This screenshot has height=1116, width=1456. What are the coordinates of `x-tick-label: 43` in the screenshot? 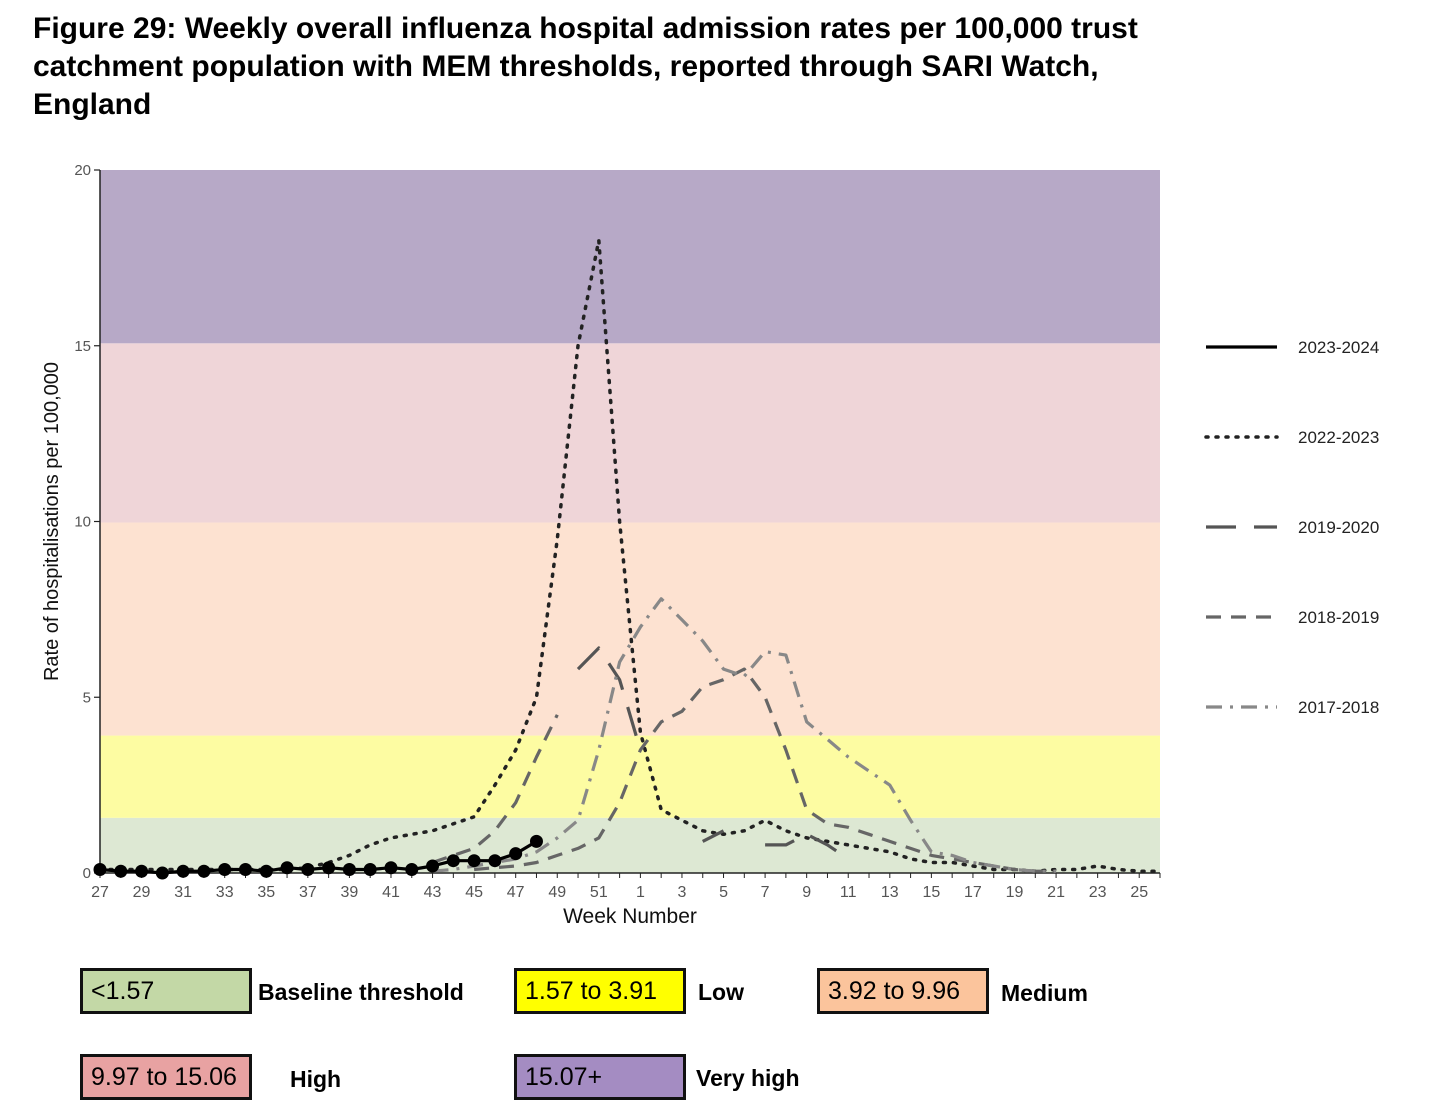 It's located at (433, 892).